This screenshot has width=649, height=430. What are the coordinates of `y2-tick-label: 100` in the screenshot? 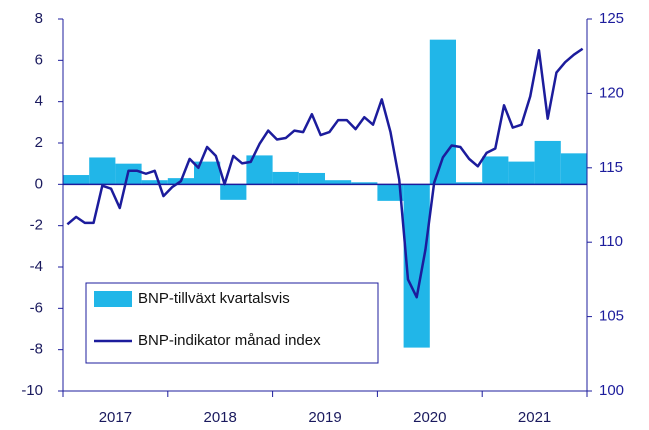 It's located at (611, 390).